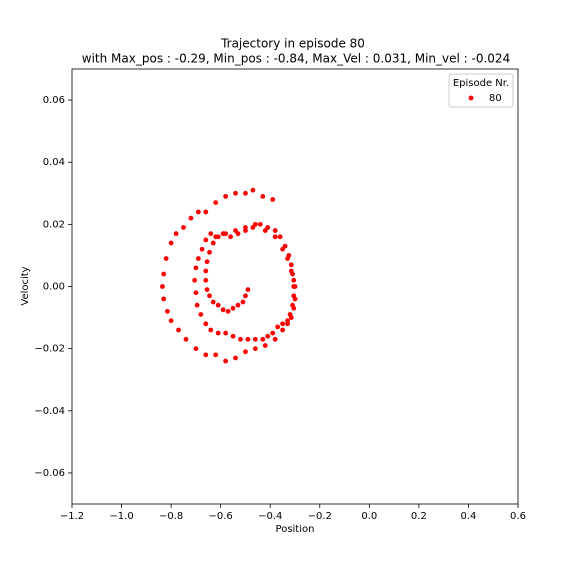 The height and width of the screenshot is (580, 576). Describe the element at coordinates (369, 516) in the screenshot. I see `x-tick-label: 0.0` at that location.